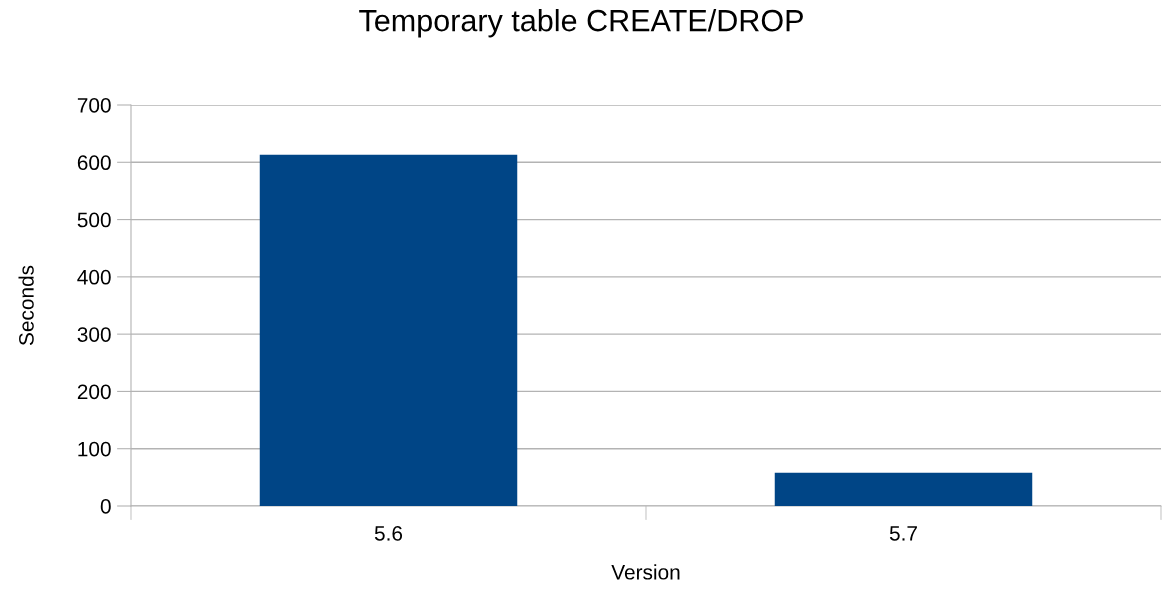 This screenshot has height=600, width=1163. Describe the element at coordinates (94, 334) in the screenshot. I see `y-tick-label: 300` at that location.